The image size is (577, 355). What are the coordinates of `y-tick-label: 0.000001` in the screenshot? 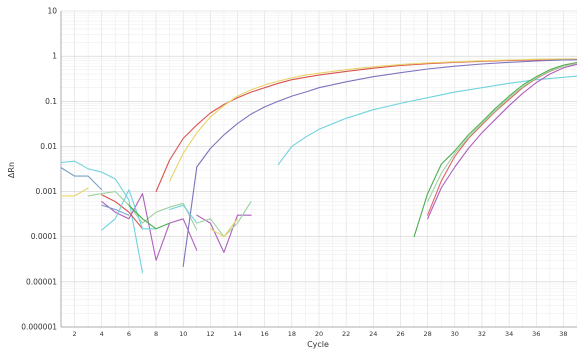 It's located at (39, 327).